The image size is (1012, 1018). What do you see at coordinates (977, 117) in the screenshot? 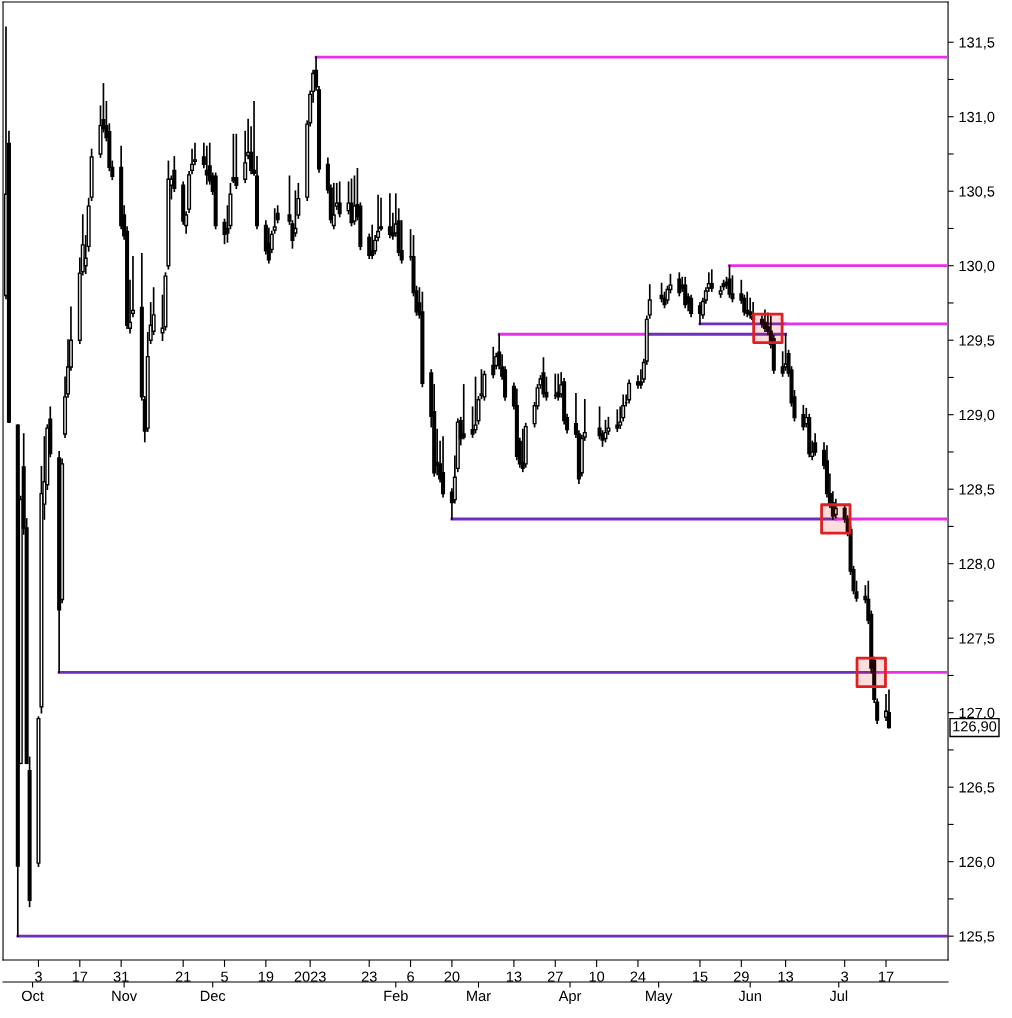
I see `y-tick-label: 131,0` at bounding box center [977, 117].